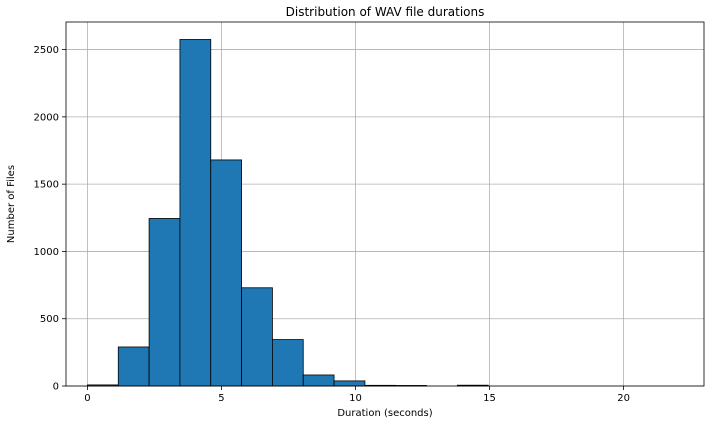 This screenshot has width=712, height=424. I want to click on y-tick-label: 1000, so click(46, 252).